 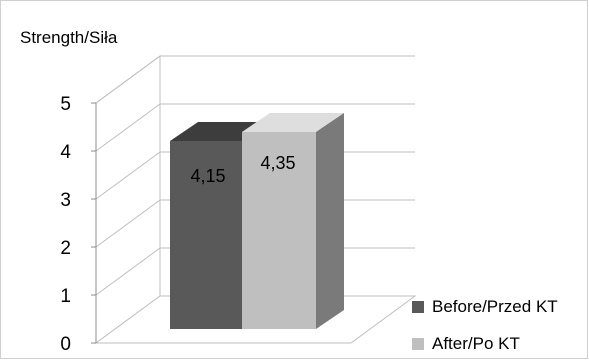 What do you see at coordinates (476, 343) in the screenshot?
I see `legend-label-after: After/Po KT` at bounding box center [476, 343].